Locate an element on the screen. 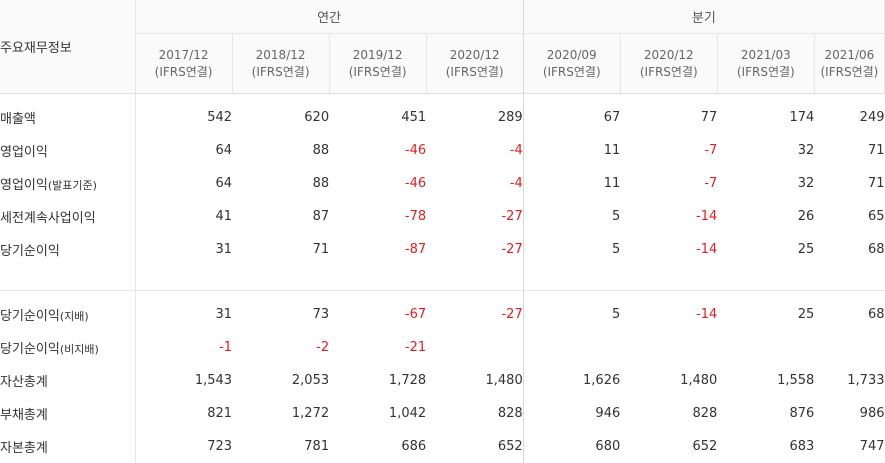 This screenshot has width=885, height=463. table-row: 부채총계 821 1,272 1,042 828 946 828 876 986 is located at coordinates (442, 413).